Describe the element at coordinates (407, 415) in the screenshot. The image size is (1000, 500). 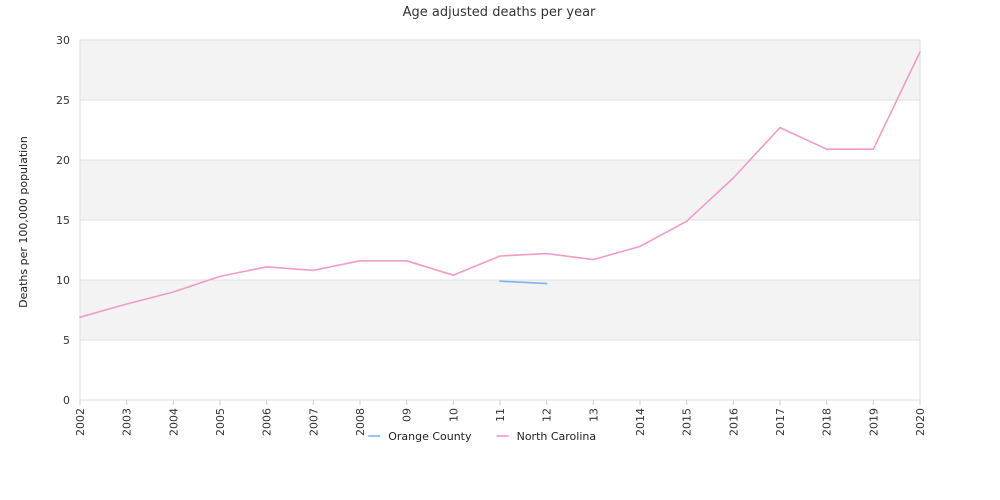
I see `x-tick-label: 09` at that location.